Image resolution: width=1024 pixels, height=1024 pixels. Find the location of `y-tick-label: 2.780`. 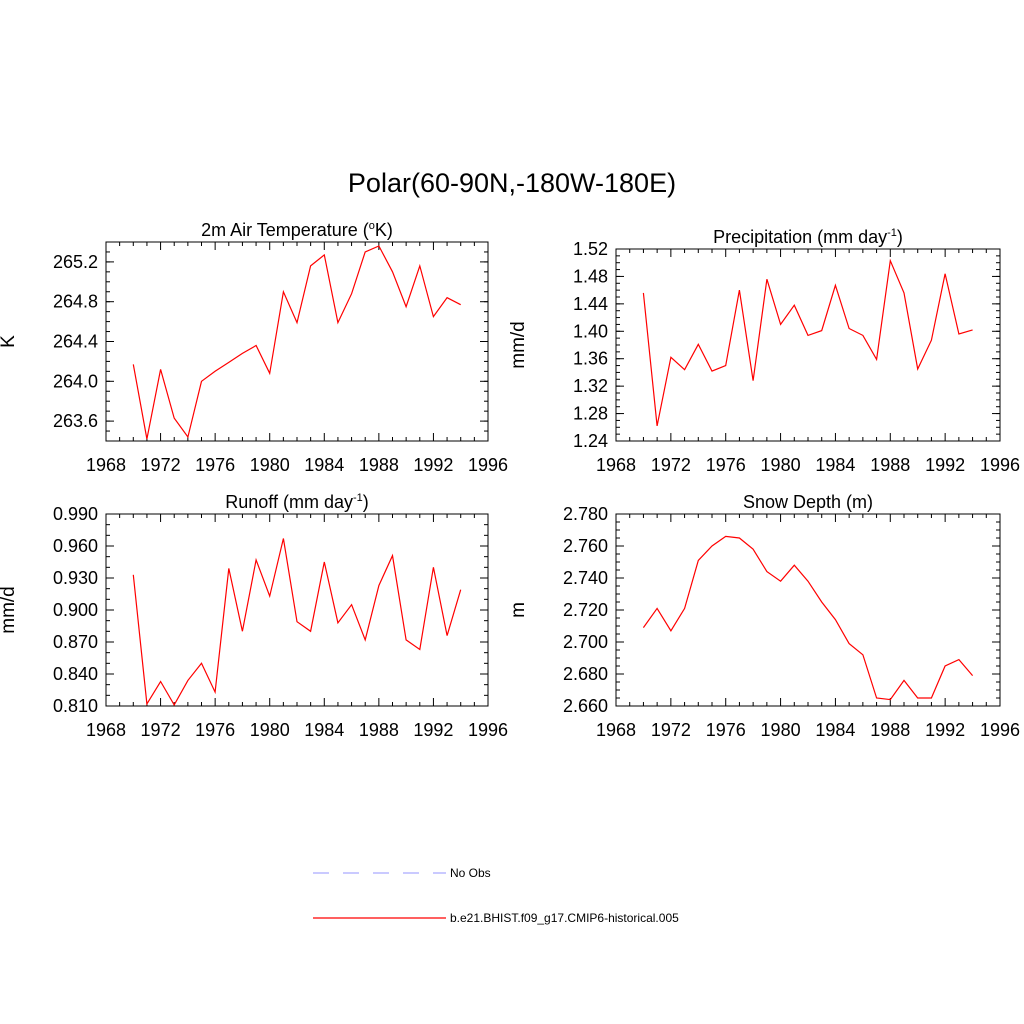

y-tick-label: 2.780 is located at coordinates (585, 514).